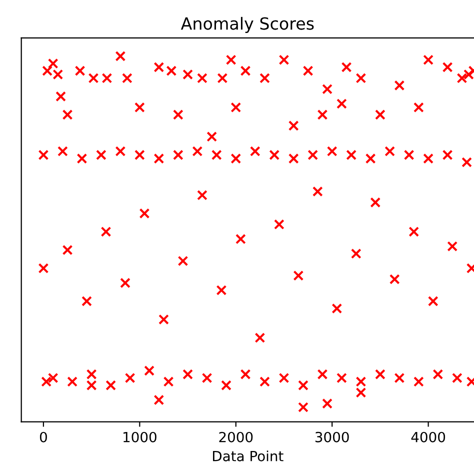 This screenshot has width=474, height=474. Describe the element at coordinates (428, 437) in the screenshot. I see `x-tick-label: 4000` at that location.